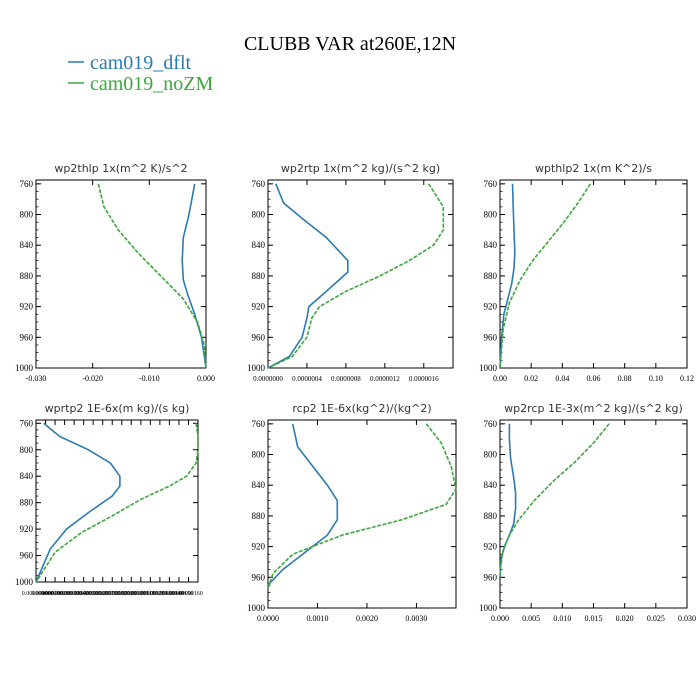 This screenshot has width=700, height=700. Describe the element at coordinates (361, 408) in the screenshot. I see `panel-title: rcp2 1E-6x(kg^2)/(kg^2)` at that location.